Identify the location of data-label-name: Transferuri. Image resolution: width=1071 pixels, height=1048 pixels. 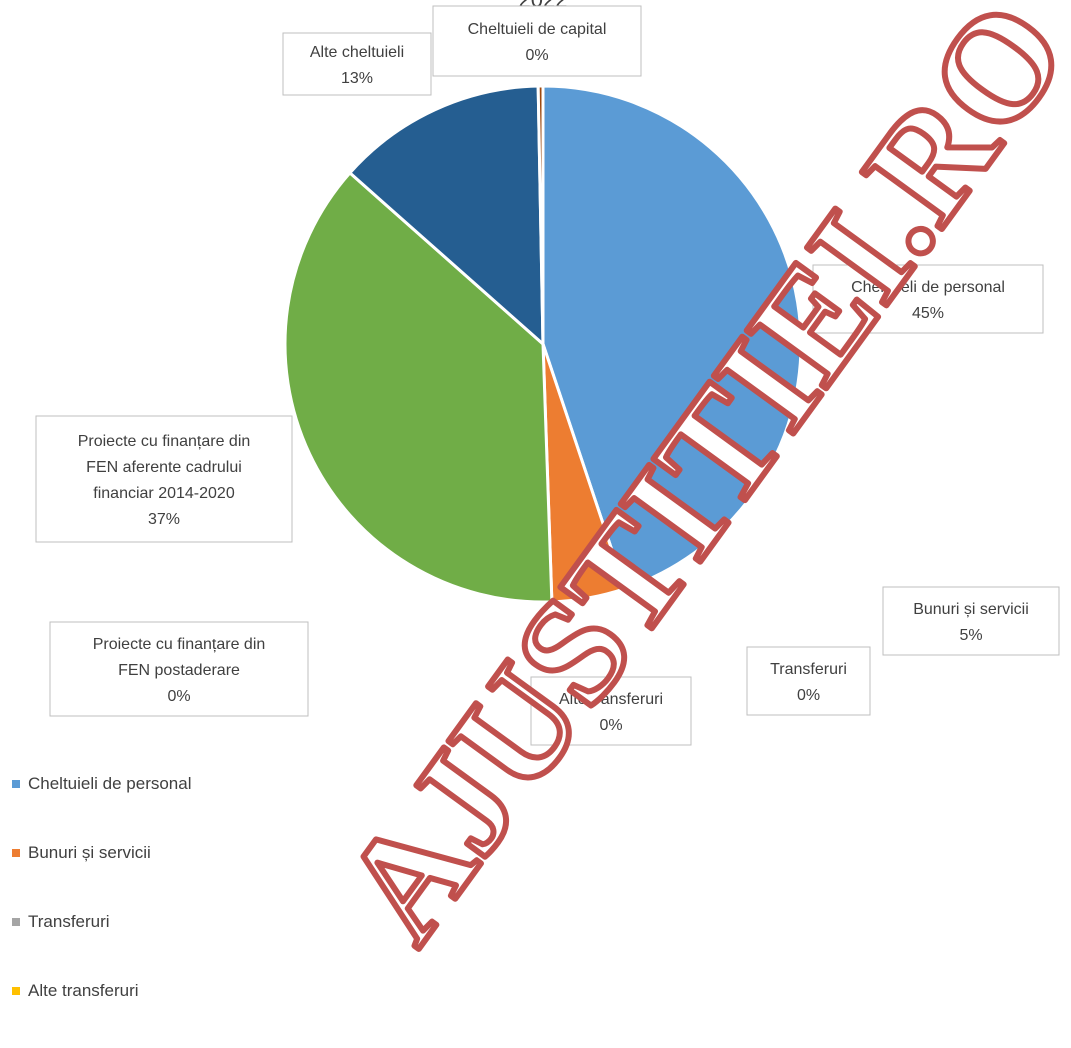
(808, 669).